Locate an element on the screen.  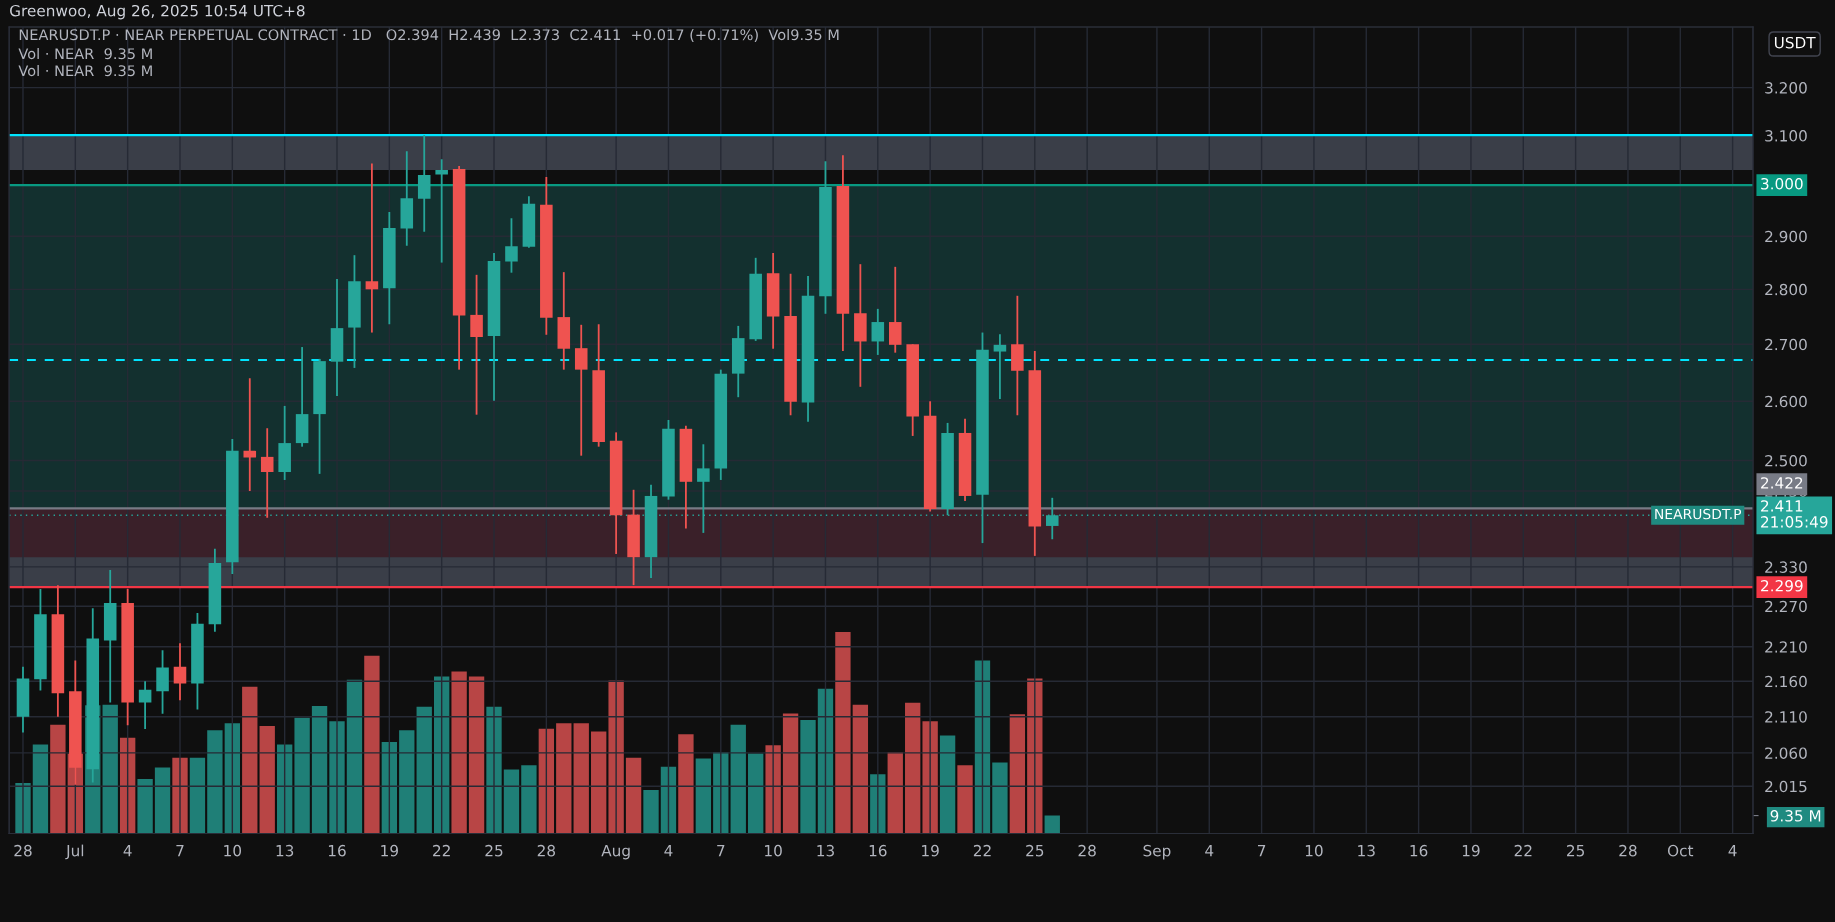
chart-subtitle: NEARUSDT.P · NEAR PERPETUAL CONTRACT · 1D O2.394 H2.439 L2.373 C2.411 +0.017 (+0.71%) Vol9.35 M is located at coordinates (429, 35).